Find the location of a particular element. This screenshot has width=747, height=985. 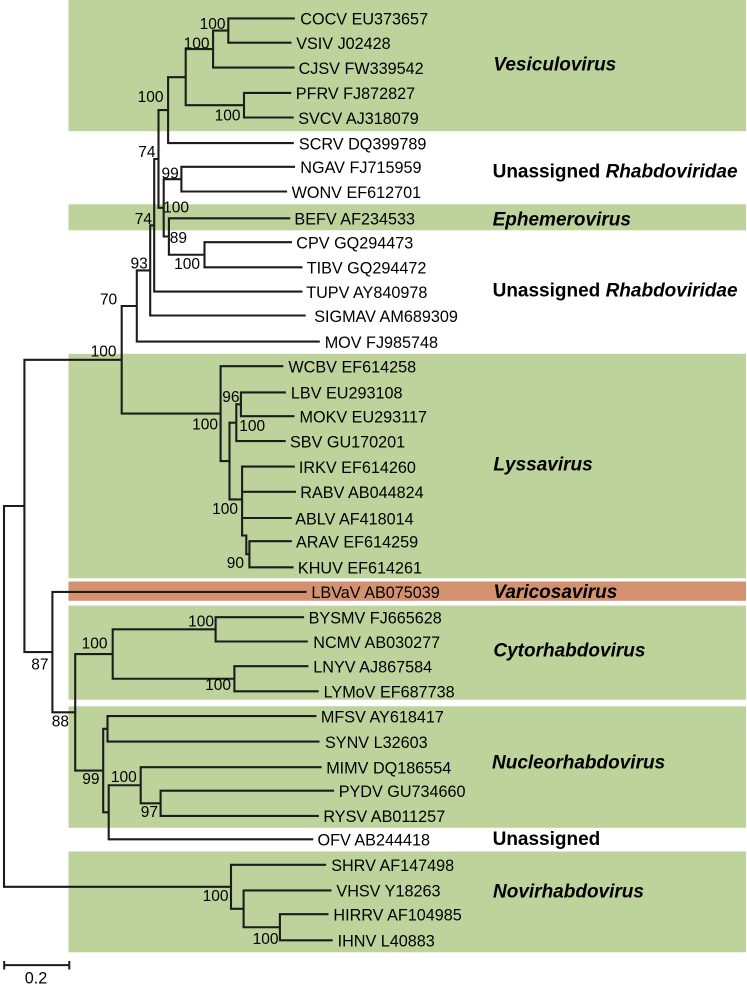

svg-text: ABLV AF418014 is located at coordinates (354, 519).